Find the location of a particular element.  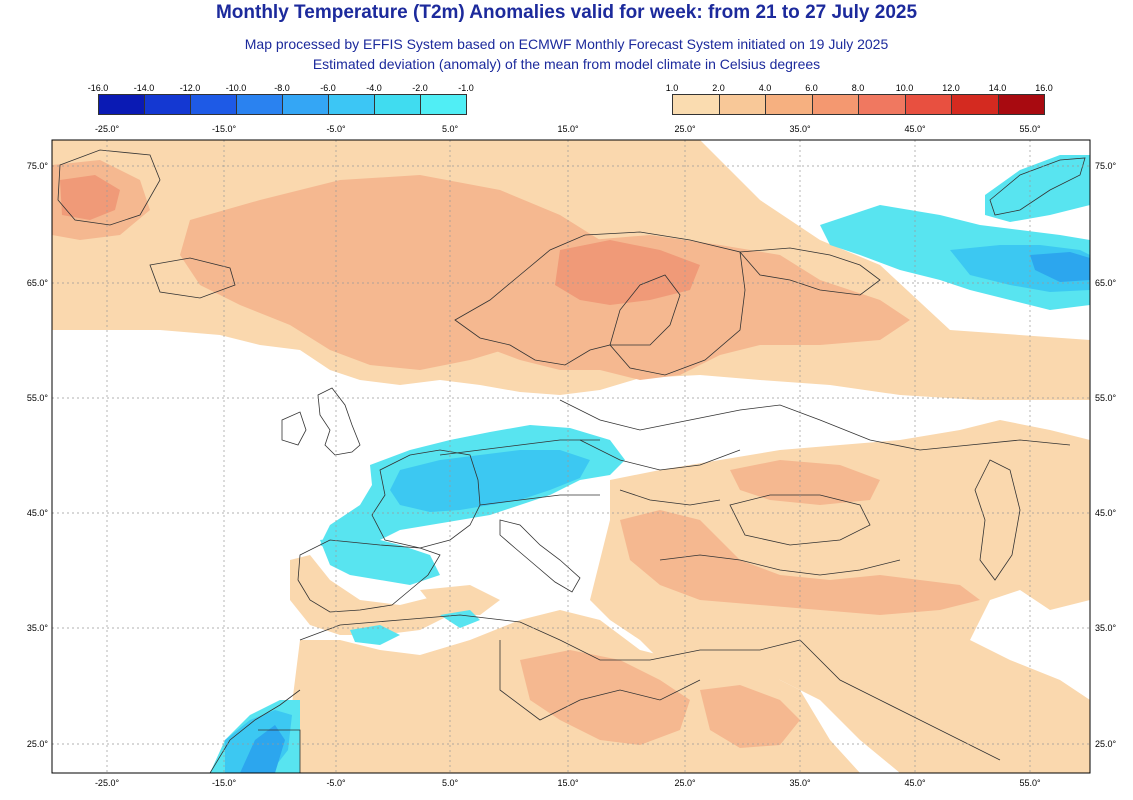

anomaly-cold-medium is located at coordinates (490, 481).